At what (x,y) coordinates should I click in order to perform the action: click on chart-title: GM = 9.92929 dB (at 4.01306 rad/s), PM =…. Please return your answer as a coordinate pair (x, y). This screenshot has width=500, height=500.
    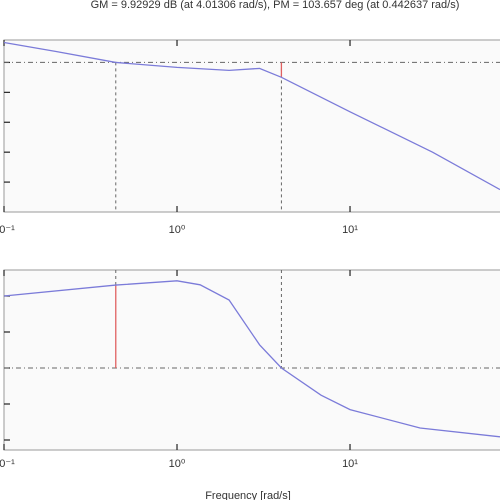
    Looking at the image, I should click on (275, 5).